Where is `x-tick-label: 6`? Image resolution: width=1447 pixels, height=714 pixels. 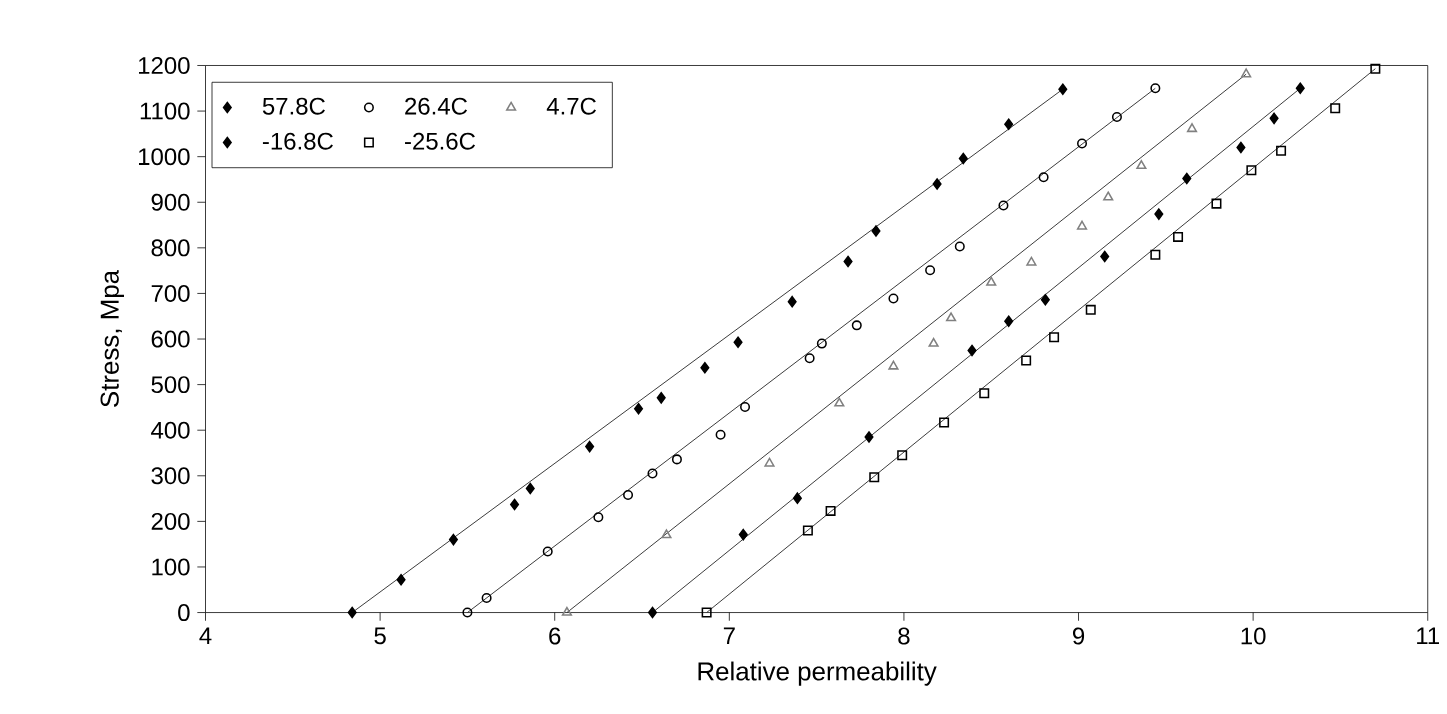 x-tick-label: 6 is located at coordinates (555, 636).